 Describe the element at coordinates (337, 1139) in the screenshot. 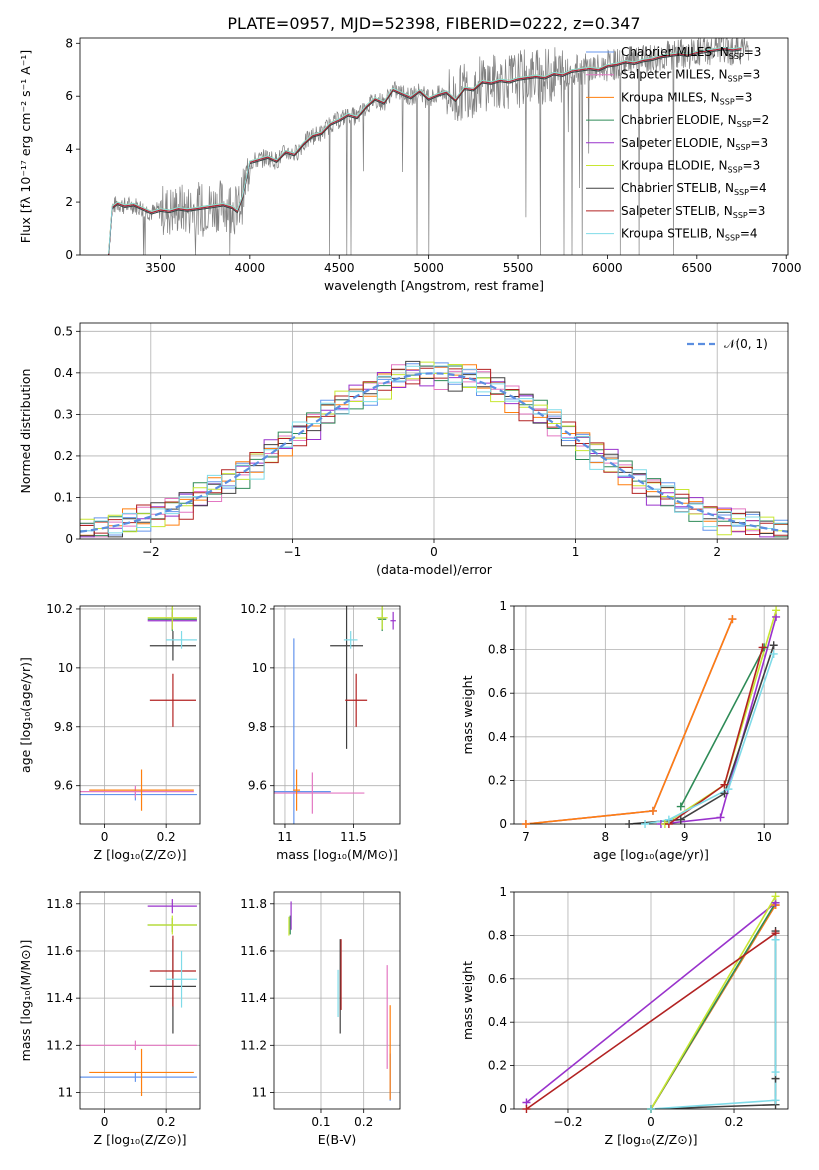

I see `x-axis-label: E(B-V)` at that location.